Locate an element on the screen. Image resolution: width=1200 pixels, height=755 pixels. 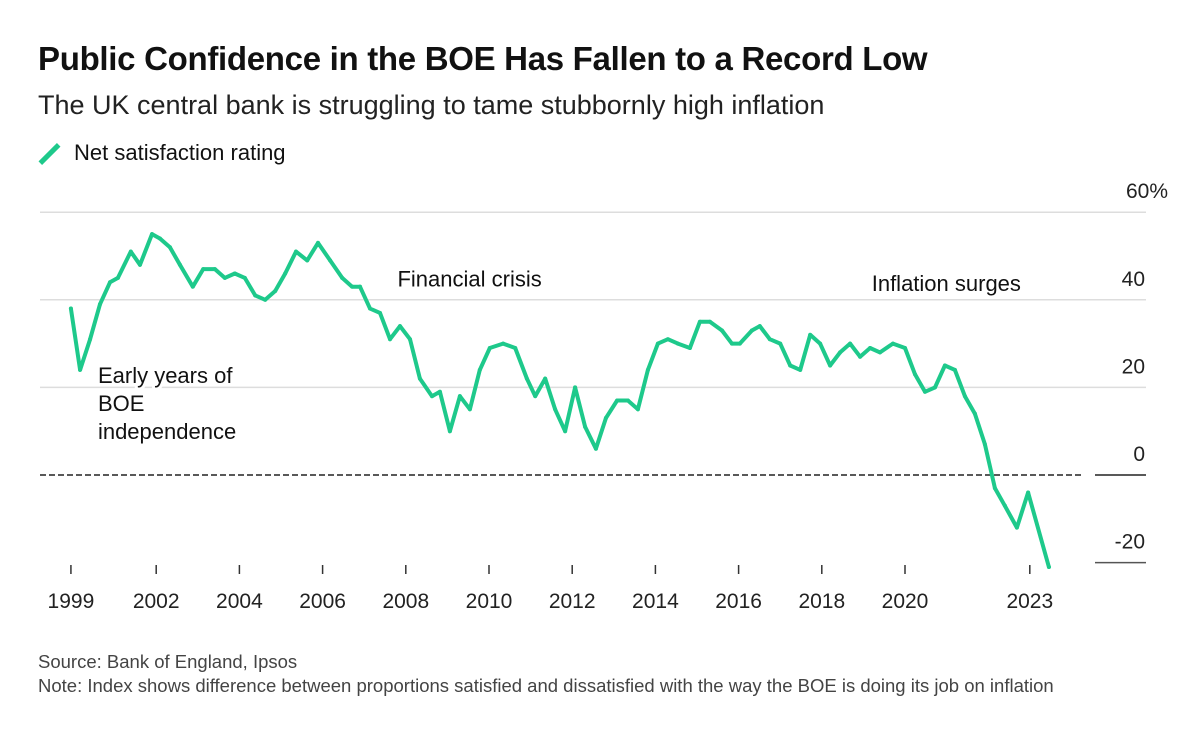
x-tick-label: 2016 is located at coordinates (738, 601).